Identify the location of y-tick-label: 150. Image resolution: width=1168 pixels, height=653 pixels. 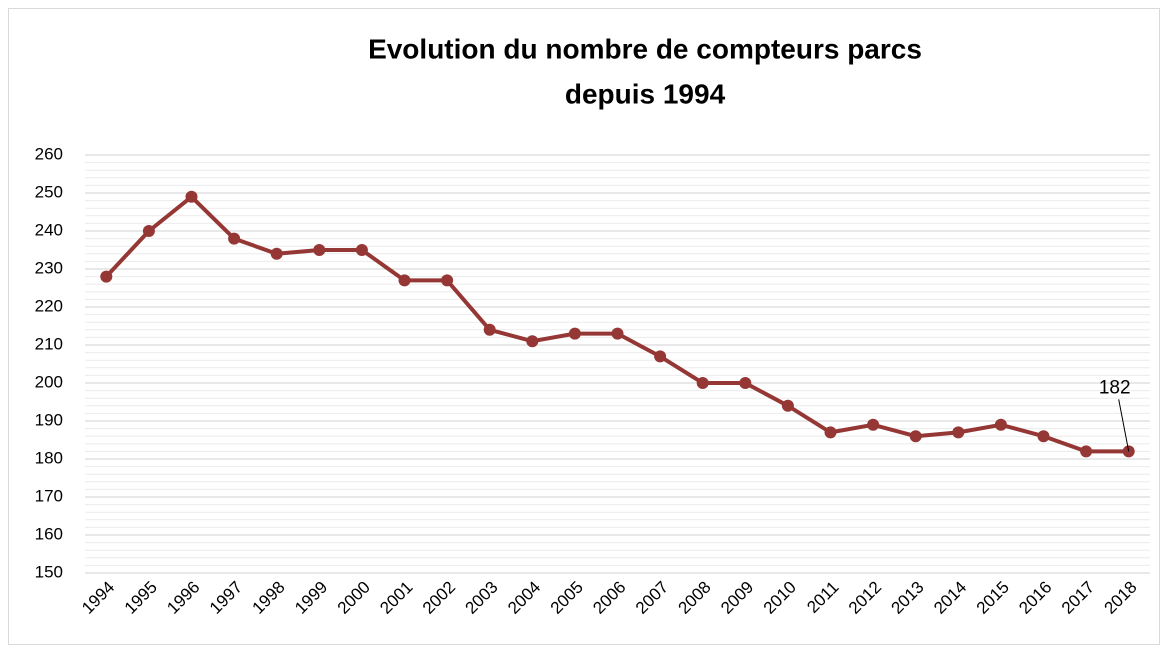
(49, 571).